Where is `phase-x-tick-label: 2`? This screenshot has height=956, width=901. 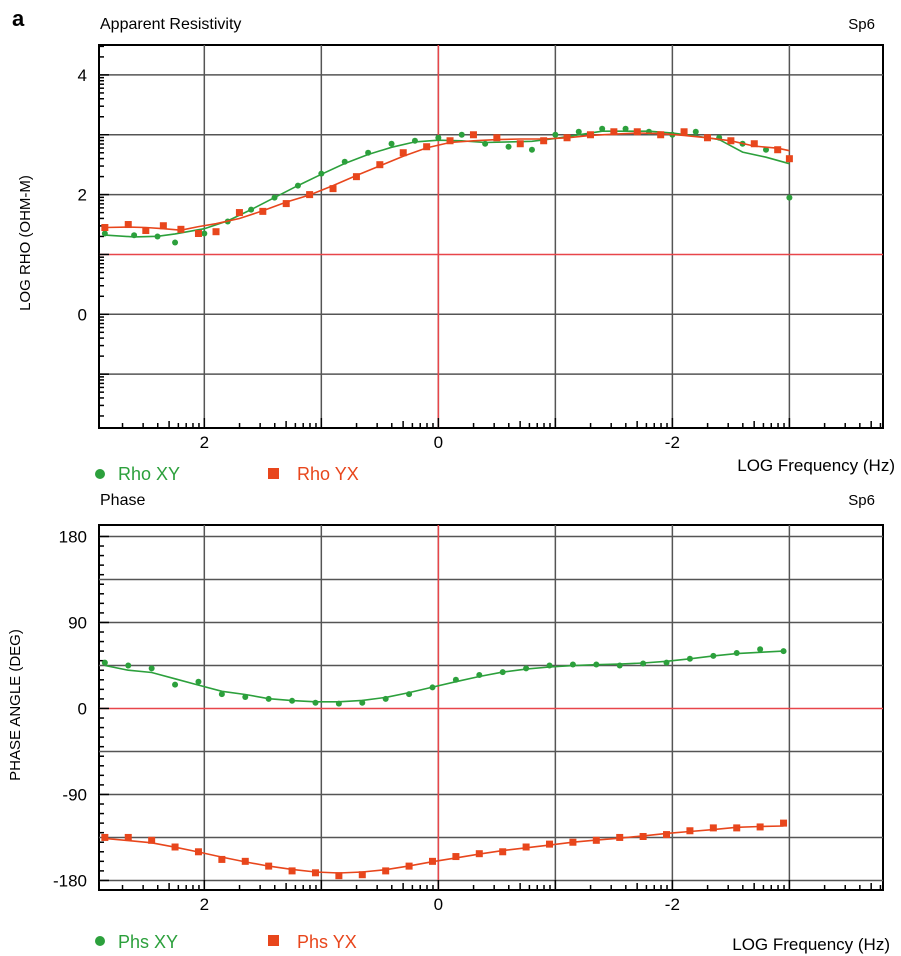
phase-x-tick-label: 2 is located at coordinates (204, 904).